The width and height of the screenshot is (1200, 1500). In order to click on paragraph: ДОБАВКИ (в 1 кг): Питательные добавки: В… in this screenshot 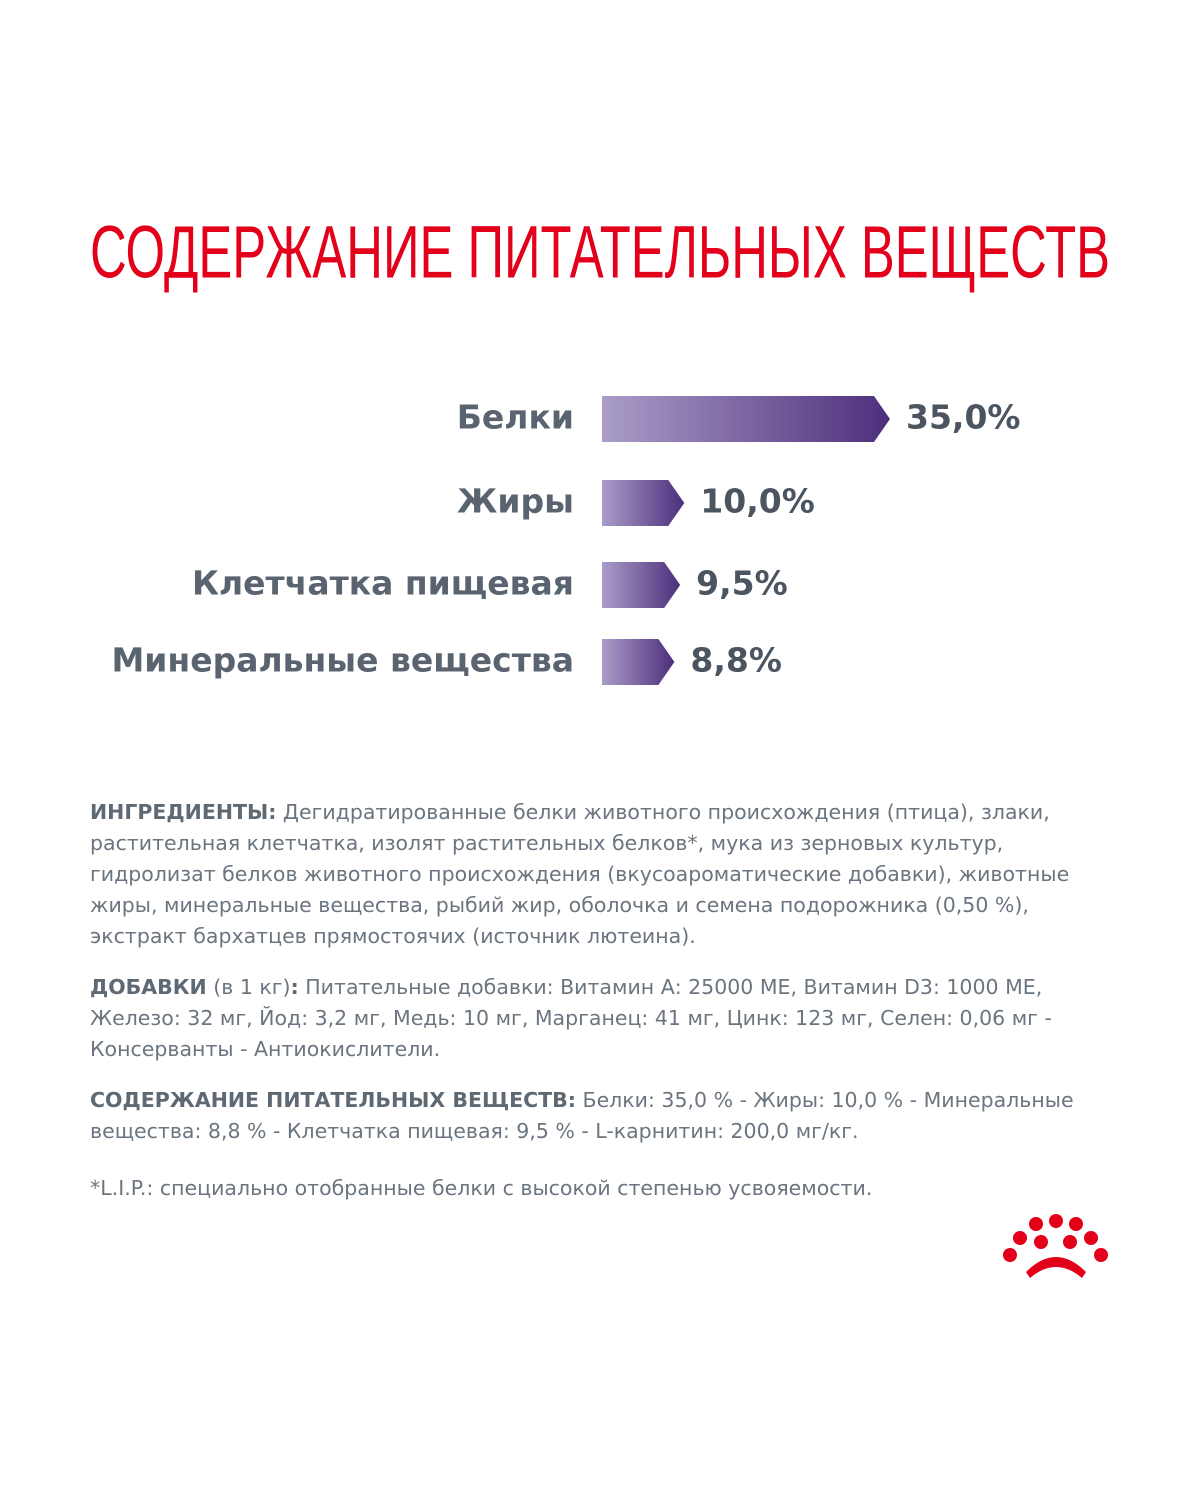, I will do `click(607, 1018)`.